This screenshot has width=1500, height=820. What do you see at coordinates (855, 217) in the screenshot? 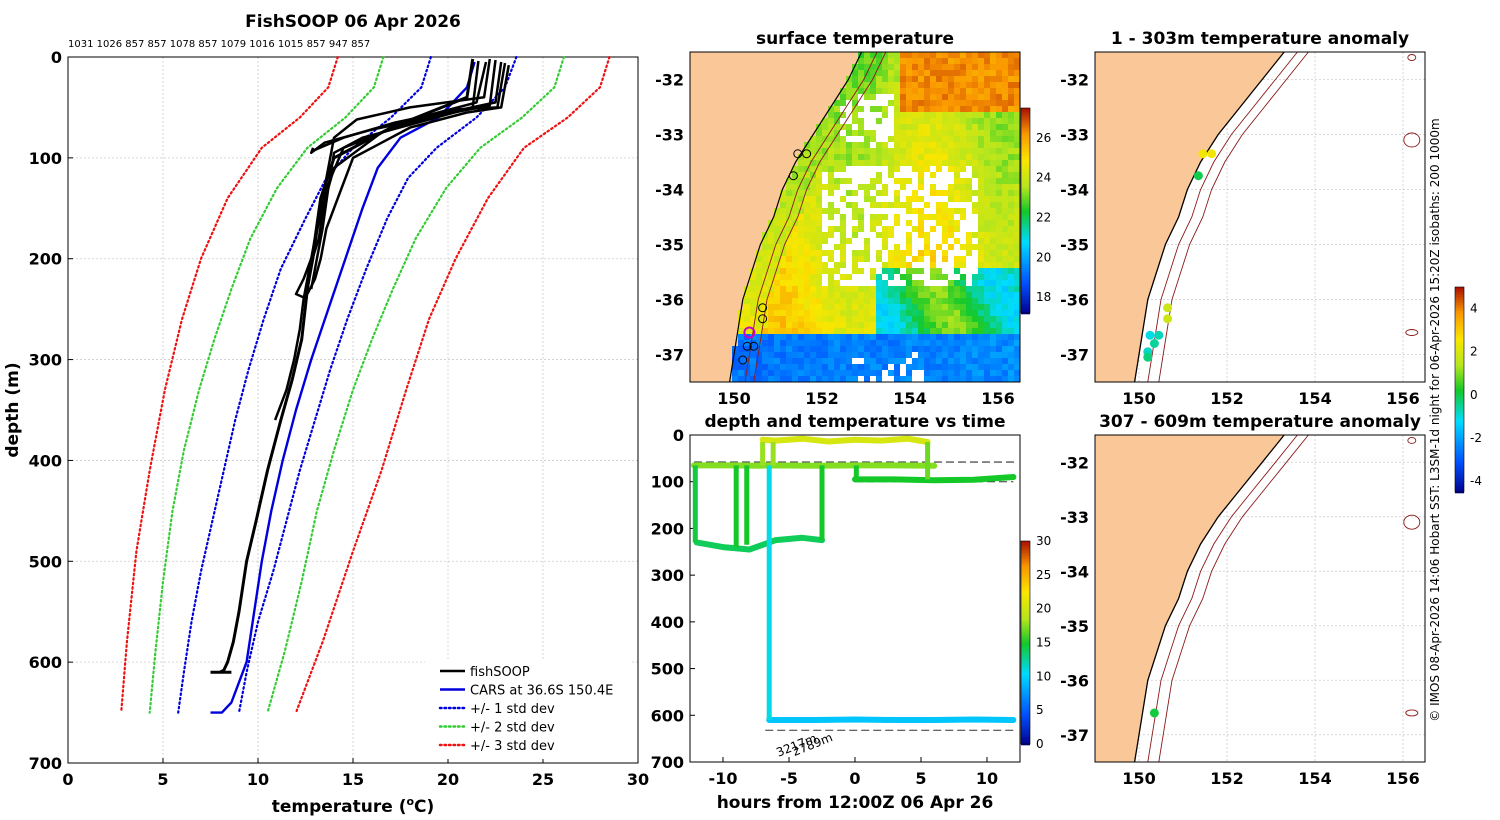
I see `axes-frame` at bounding box center [855, 217].